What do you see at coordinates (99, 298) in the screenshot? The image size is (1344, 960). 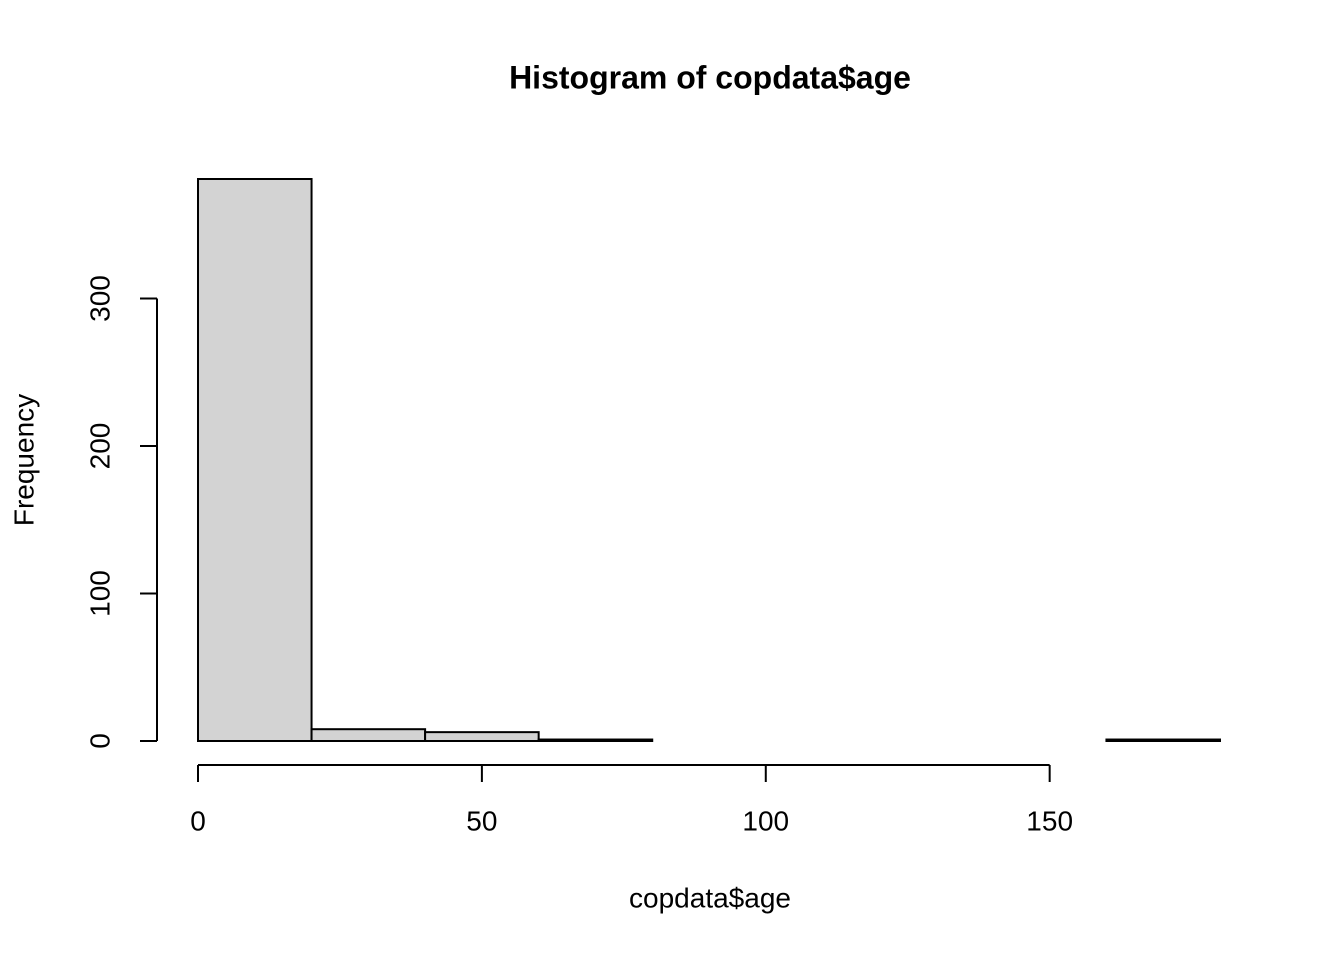 I see `y-tick-label: 300` at bounding box center [99, 298].